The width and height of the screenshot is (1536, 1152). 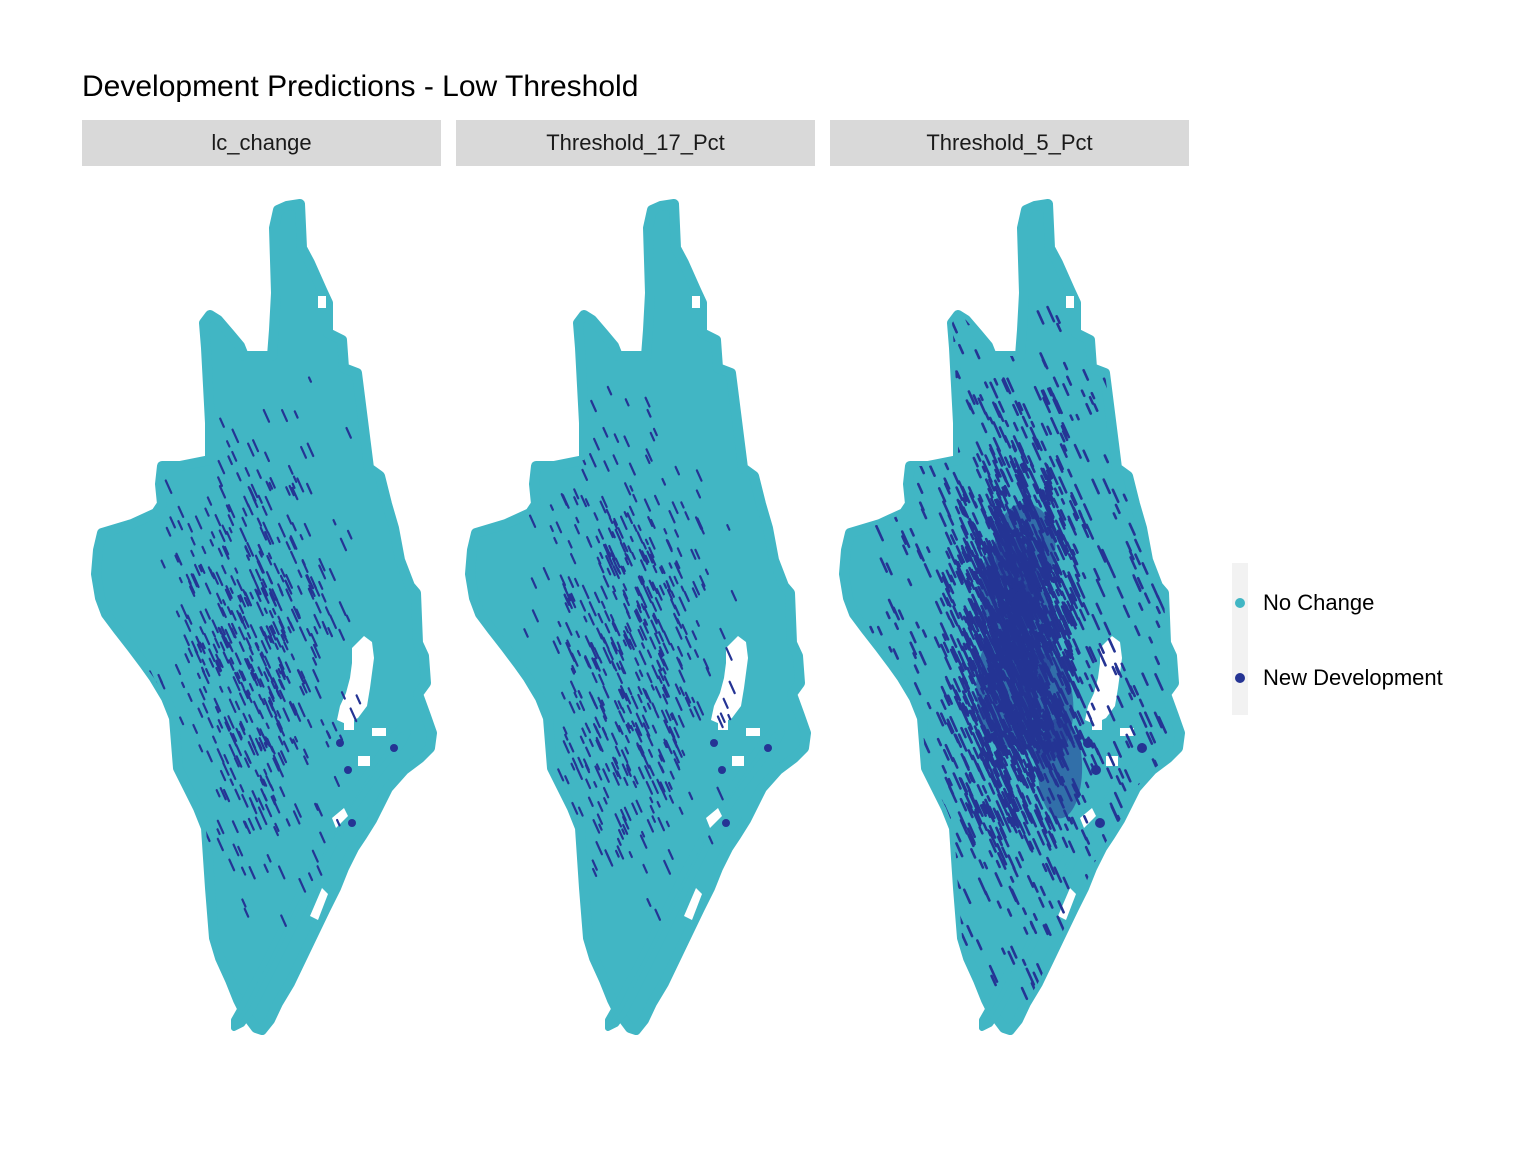 What do you see at coordinates (1088, 818) in the screenshot?
I see `water-inlet` at bounding box center [1088, 818].